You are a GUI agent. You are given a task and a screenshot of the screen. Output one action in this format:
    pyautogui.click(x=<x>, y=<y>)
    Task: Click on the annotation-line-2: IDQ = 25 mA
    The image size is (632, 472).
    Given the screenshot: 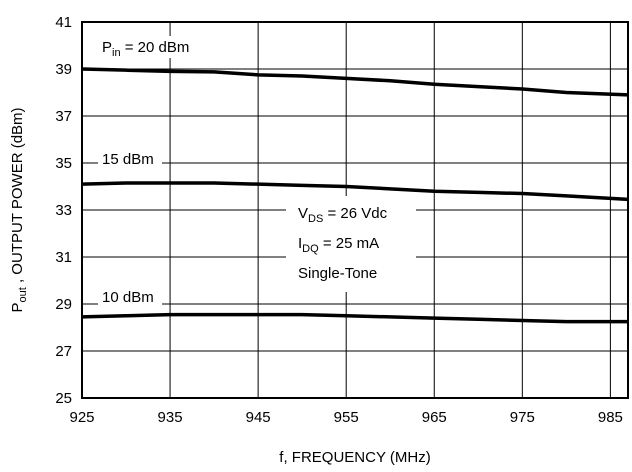 What is the action you would take?
    pyautogui.click(x=338, y=245)
    